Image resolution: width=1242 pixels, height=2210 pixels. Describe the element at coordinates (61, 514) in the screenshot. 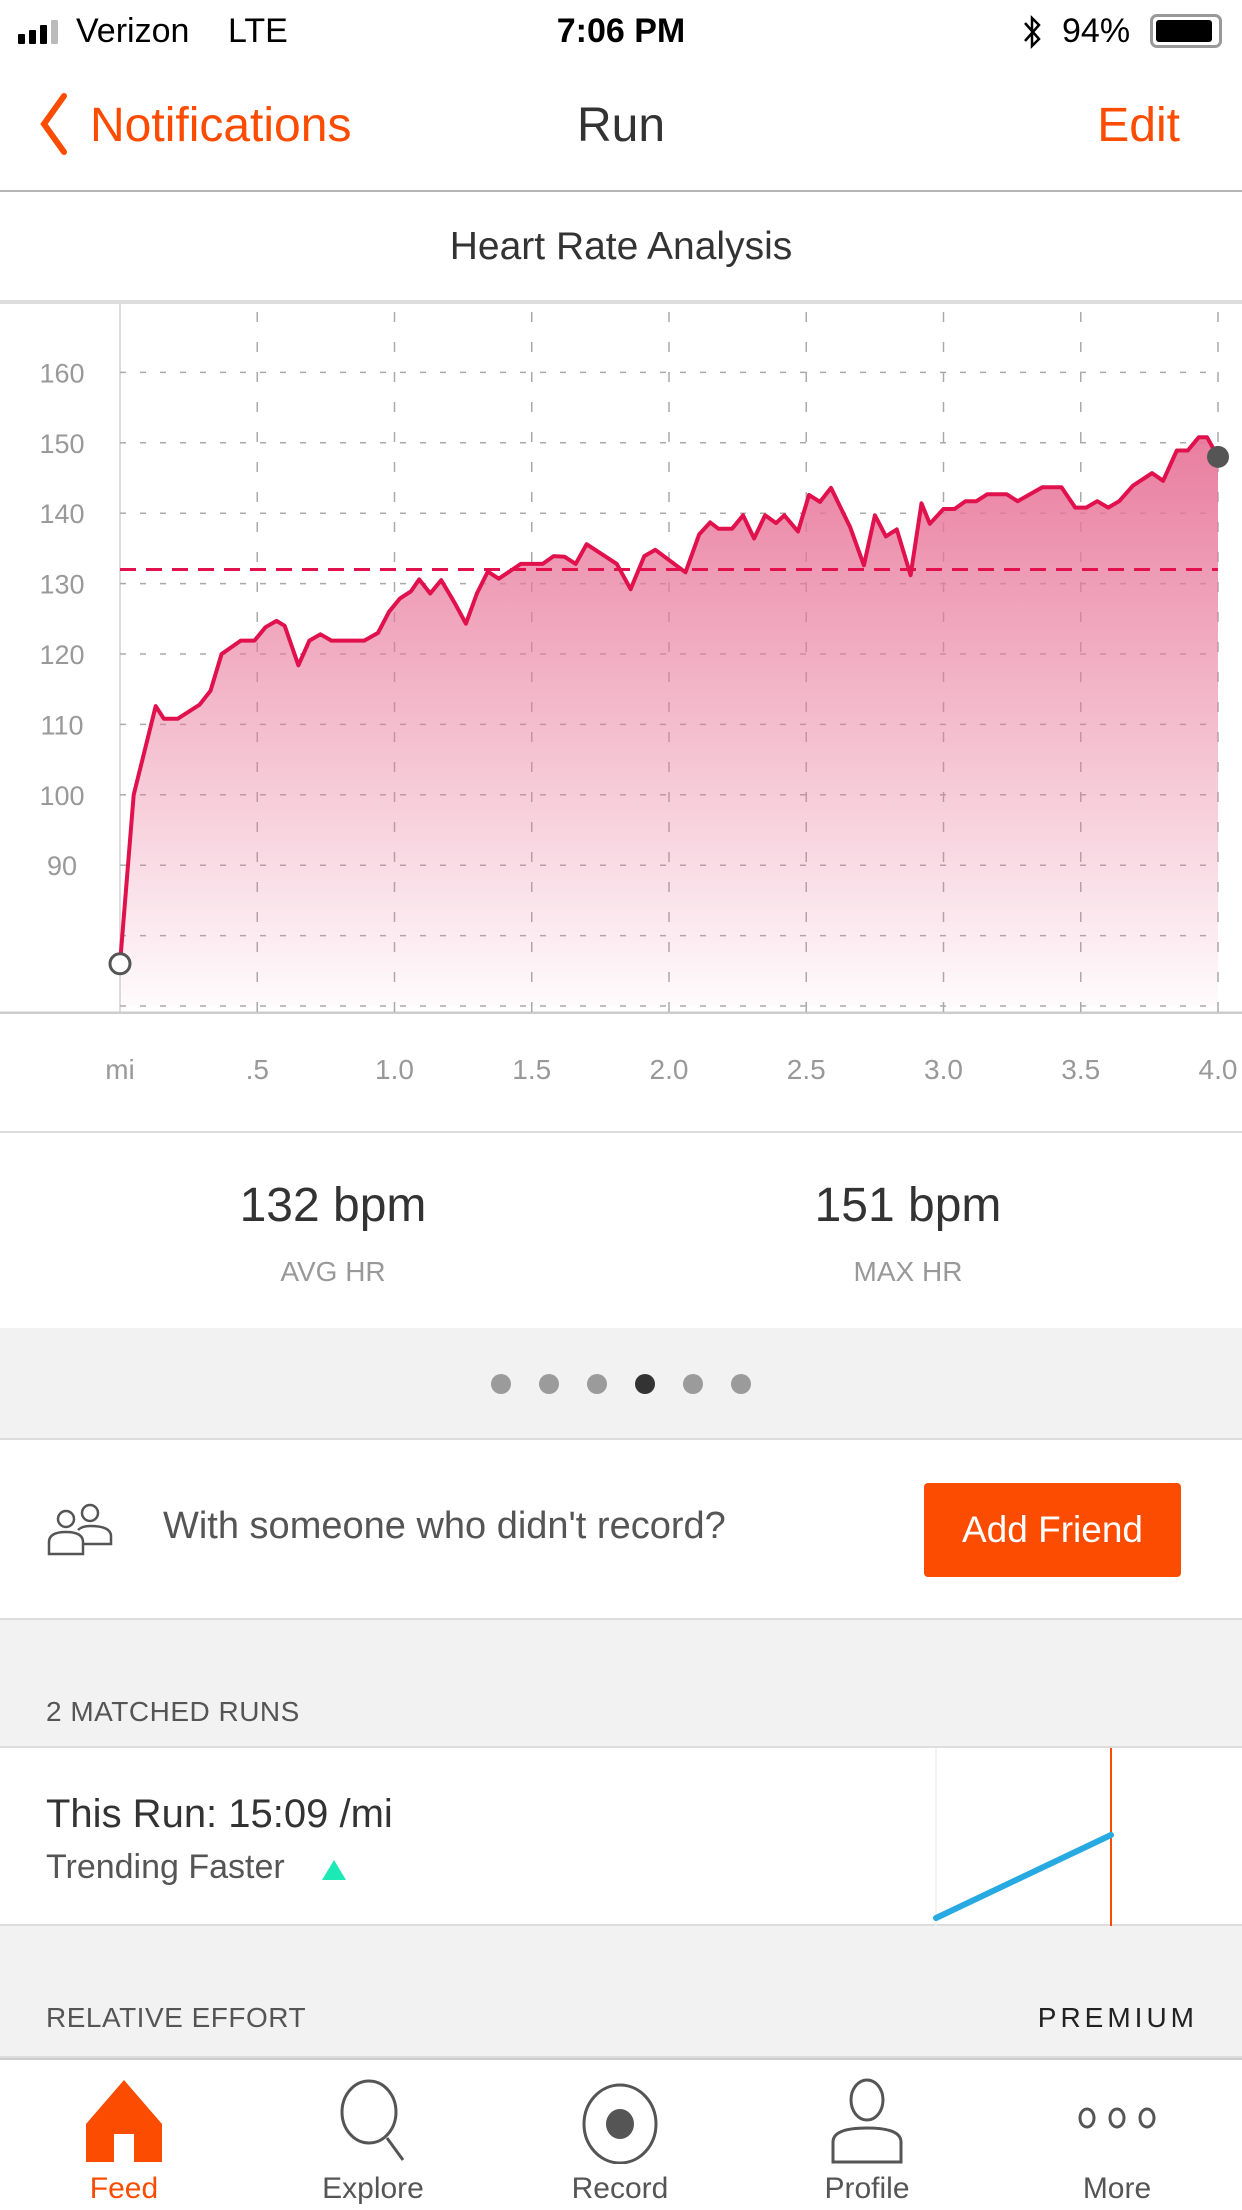

I see `y-tick-label: 140` at that location.